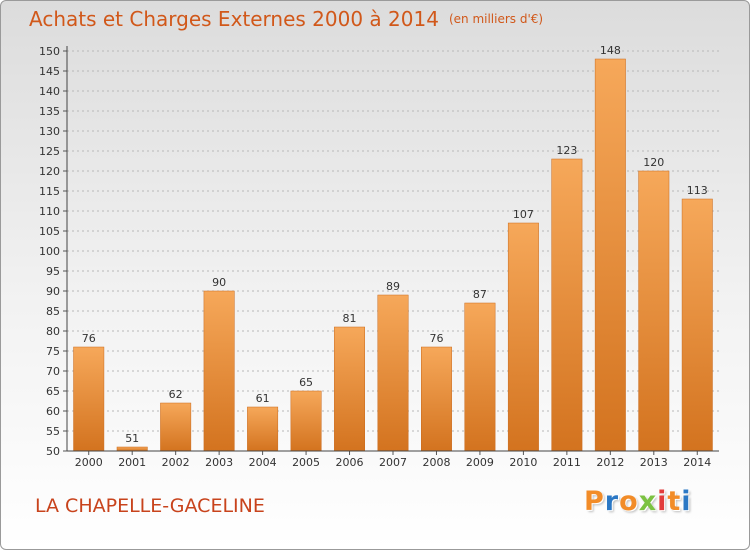 The width and height of the screenshot is (750, 550). I want to click on data-label-2014: 113, so click(697, 190).